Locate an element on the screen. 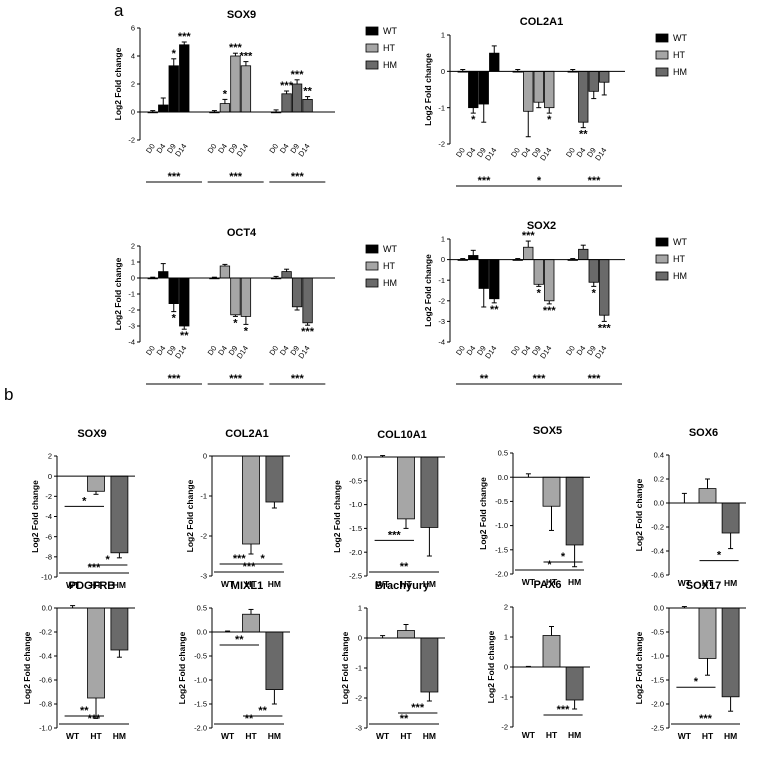  bar-ht-d14 is located at coordinates (549, 280).